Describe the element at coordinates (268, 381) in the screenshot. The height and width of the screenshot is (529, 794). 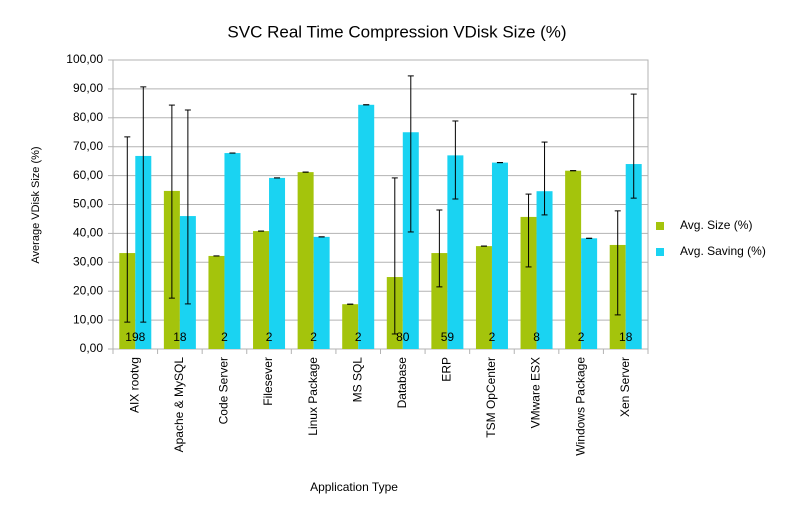
I see `x-tick-label: Filesever` at that location.